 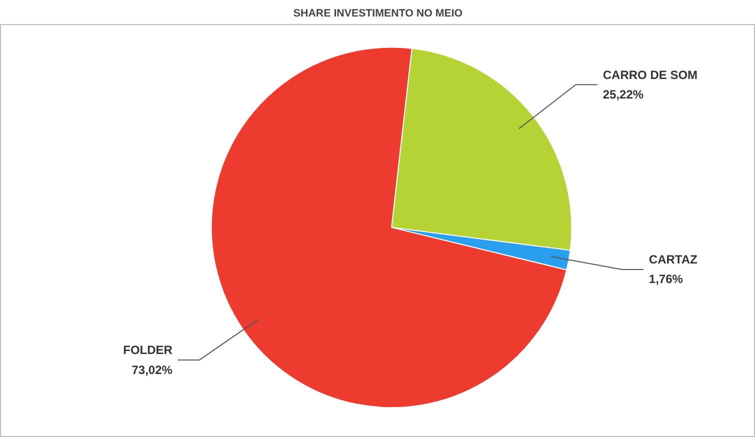 What do you see at coordinates (673, 259) in the screenshot?
I see `slice-label: CARTAZ` at bounding box center [673, 259].